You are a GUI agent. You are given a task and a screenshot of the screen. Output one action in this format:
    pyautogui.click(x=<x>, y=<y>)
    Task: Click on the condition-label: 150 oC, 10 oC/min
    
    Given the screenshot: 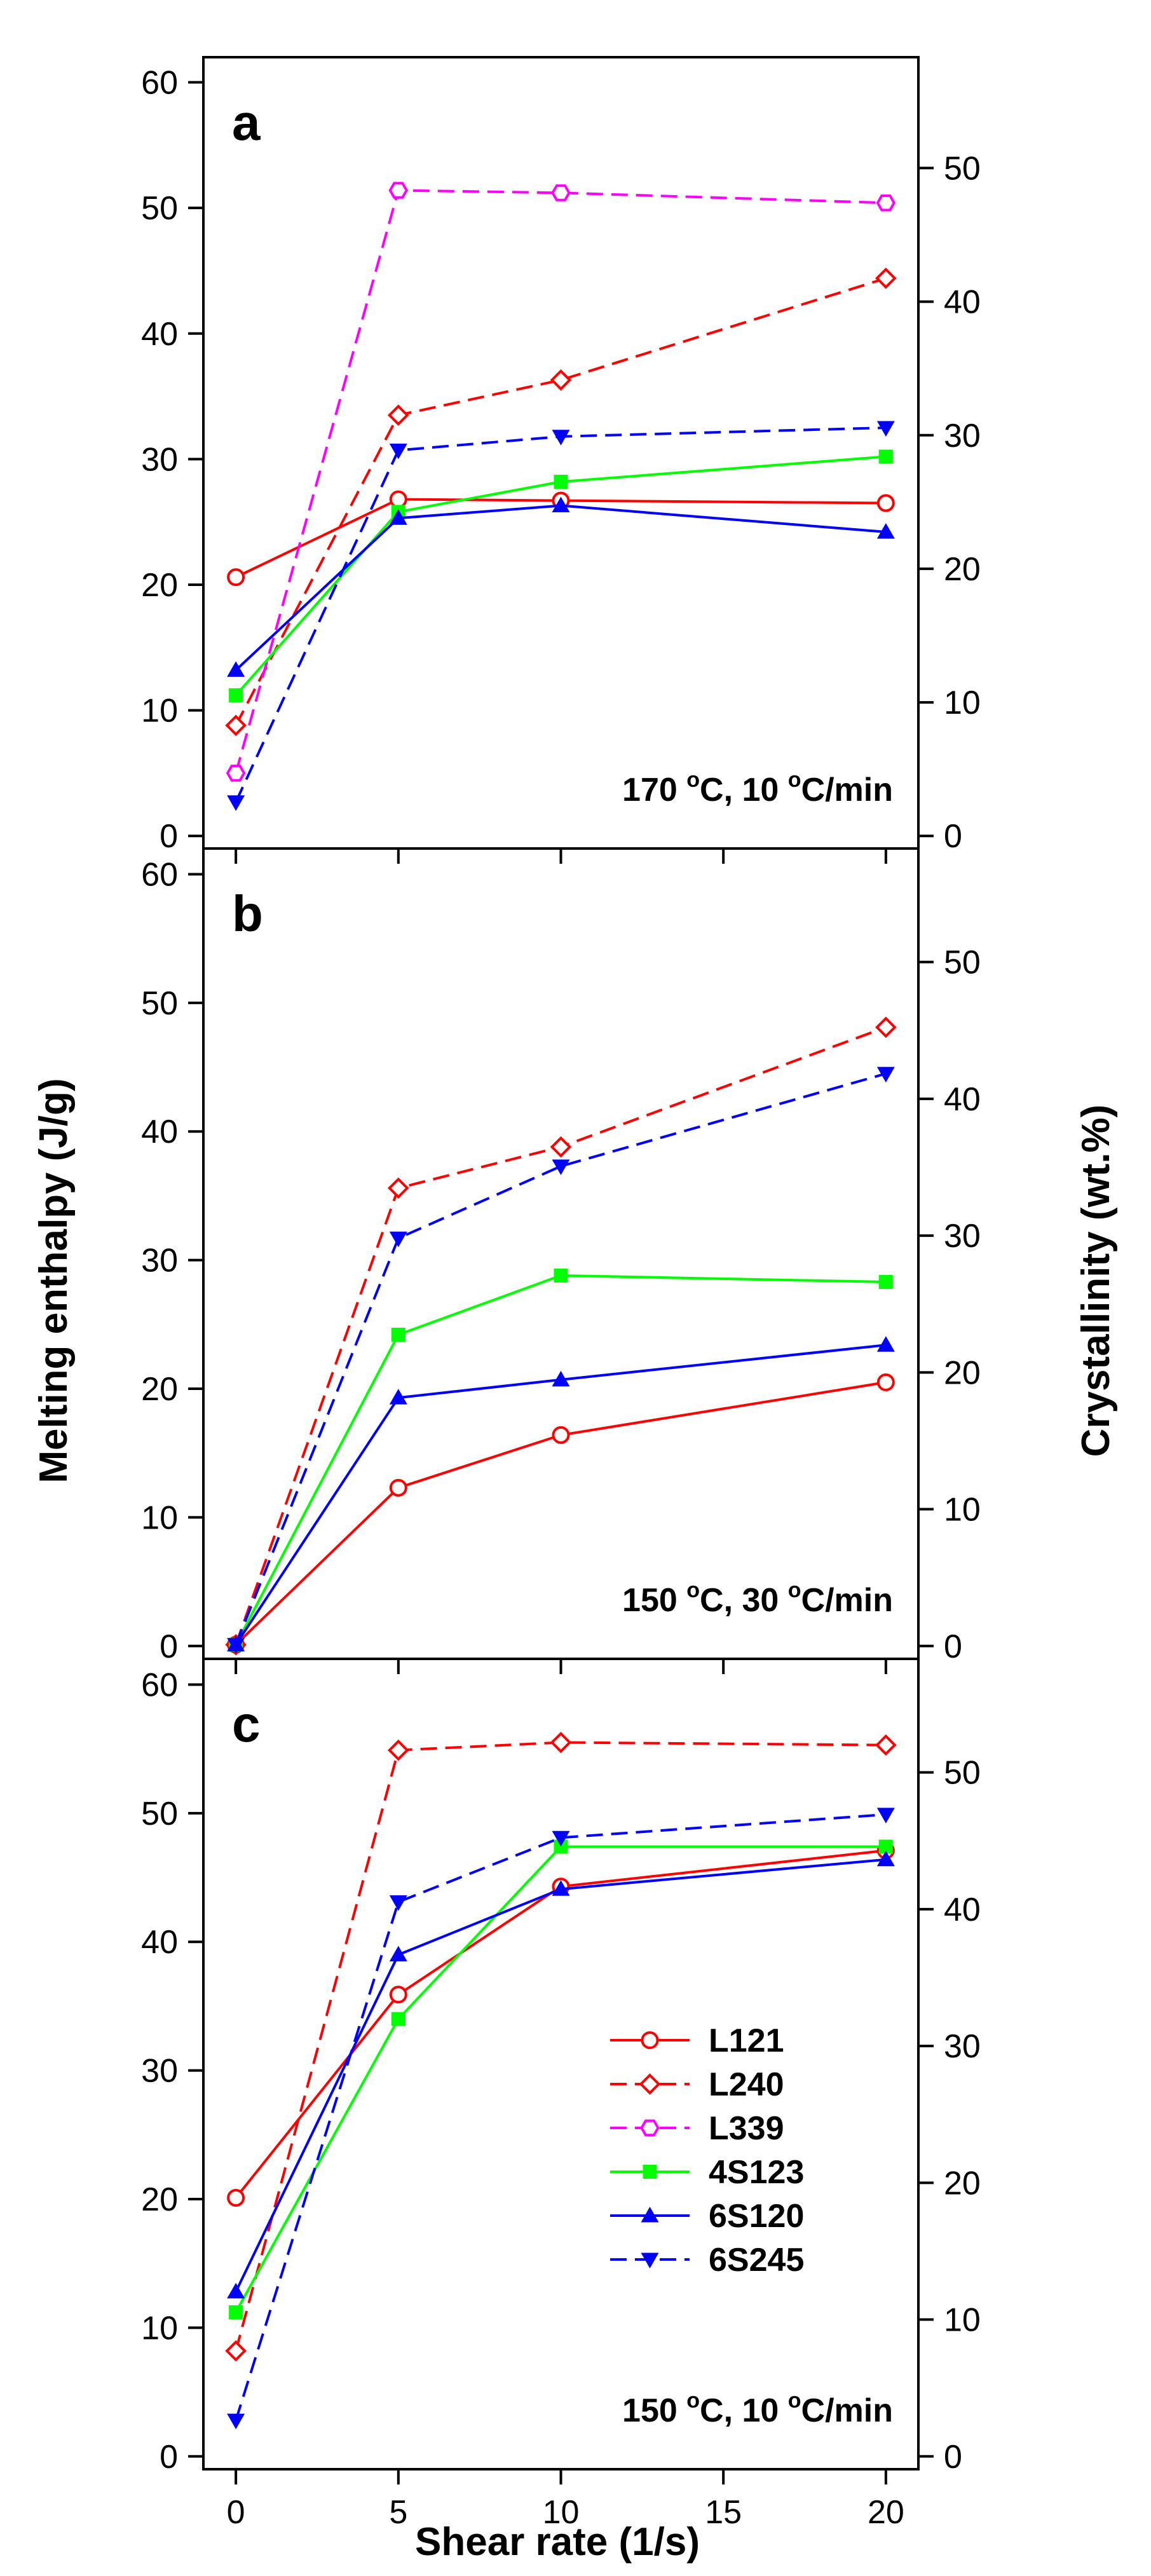 What is the action you would take?
    pyautogui.click(x=757, y=2409)
    